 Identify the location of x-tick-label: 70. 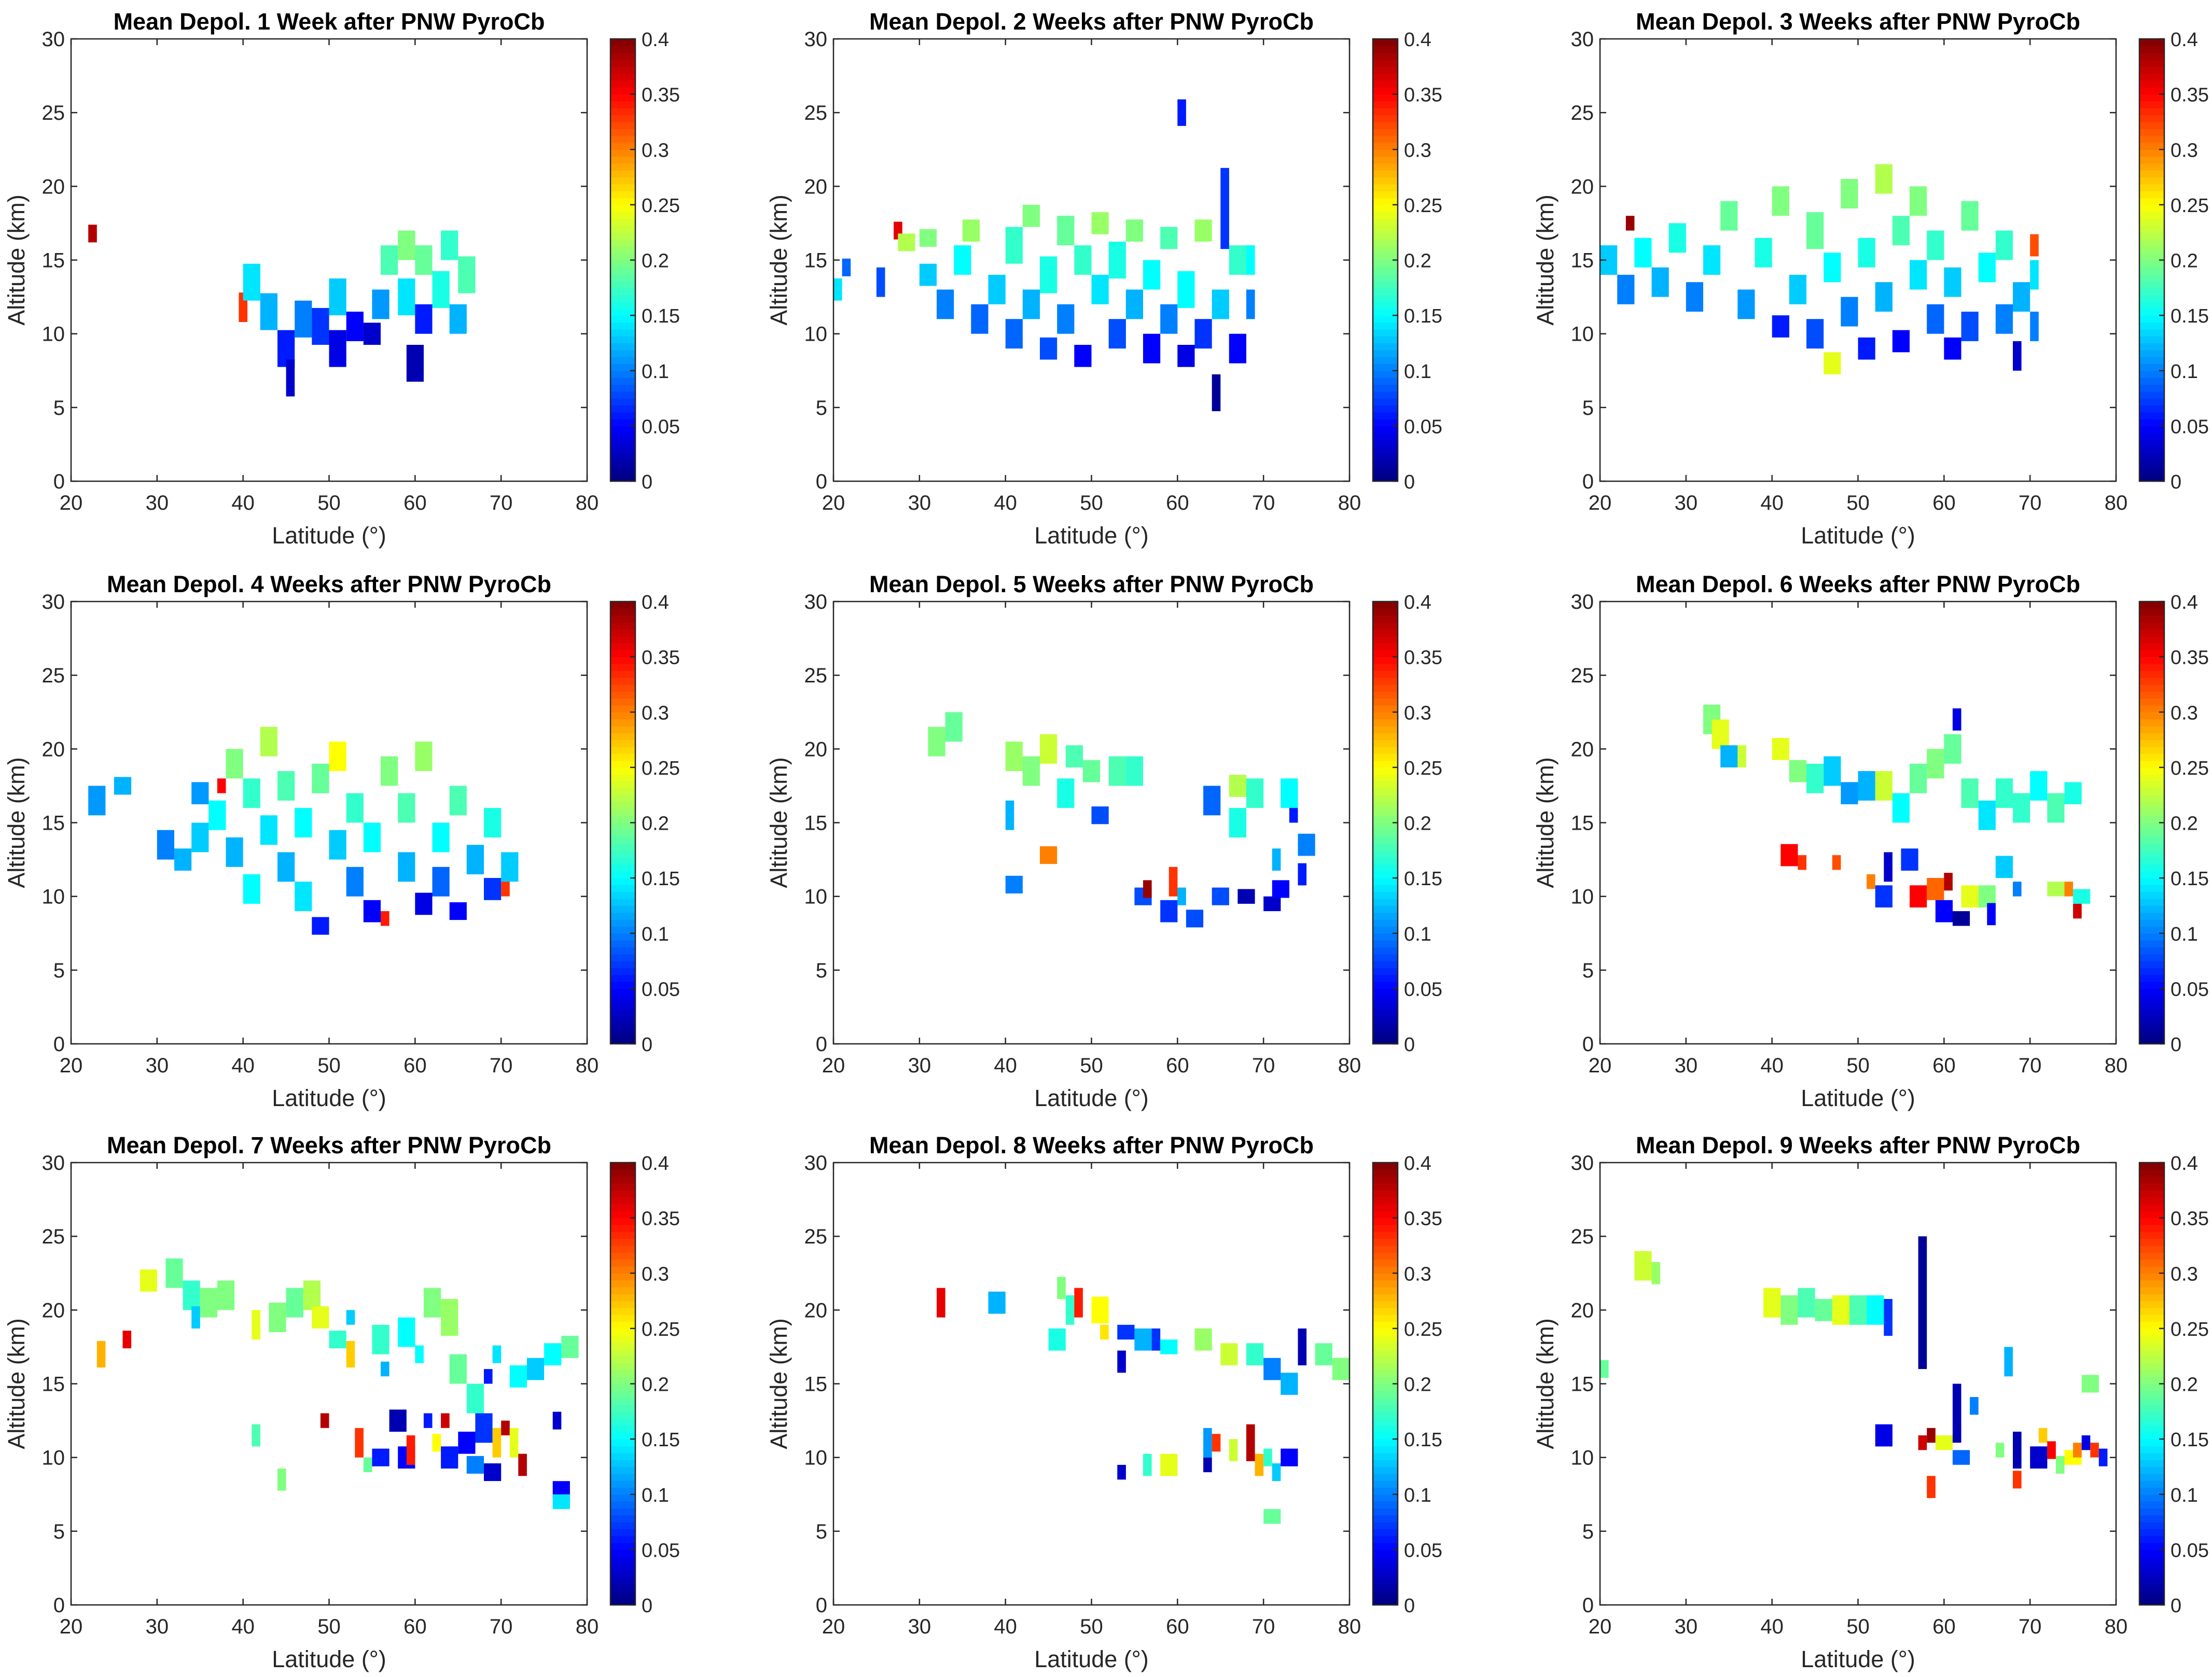
(501, 503).